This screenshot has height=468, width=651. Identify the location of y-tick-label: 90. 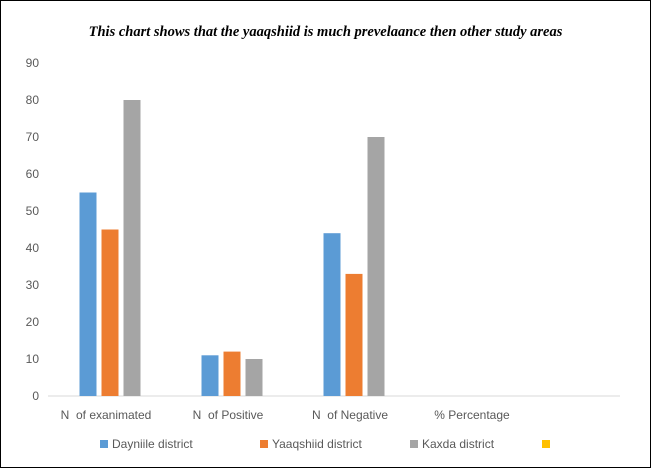
(33, 63).